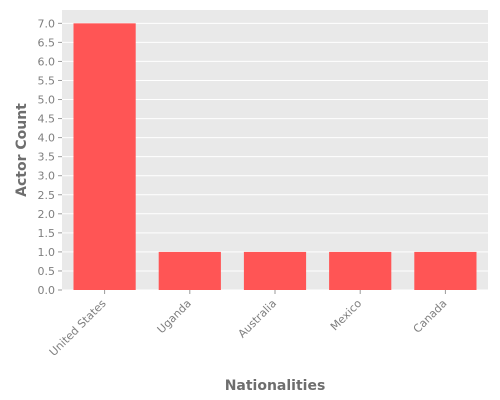 The image size is (500, 400). Describe the element at coordinates (258, 319) in the screenshot. I see `x-tick-label: Australia` at that location.